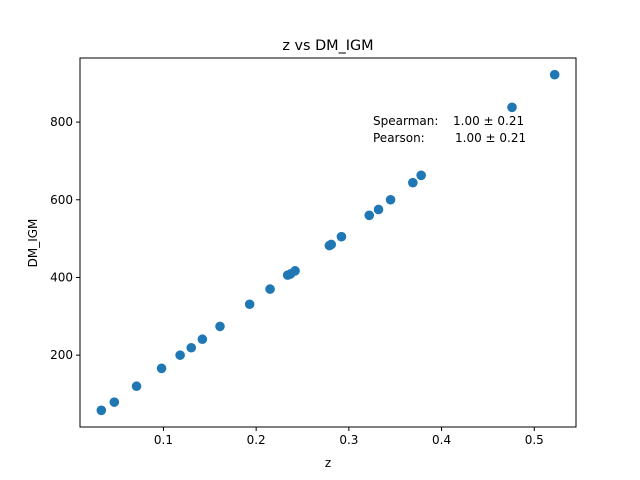 This screenshot has width=640, height=480. Describe the element at coordinates (328, 463) in the screenshot. I see `x-axis-label: z` at that location.